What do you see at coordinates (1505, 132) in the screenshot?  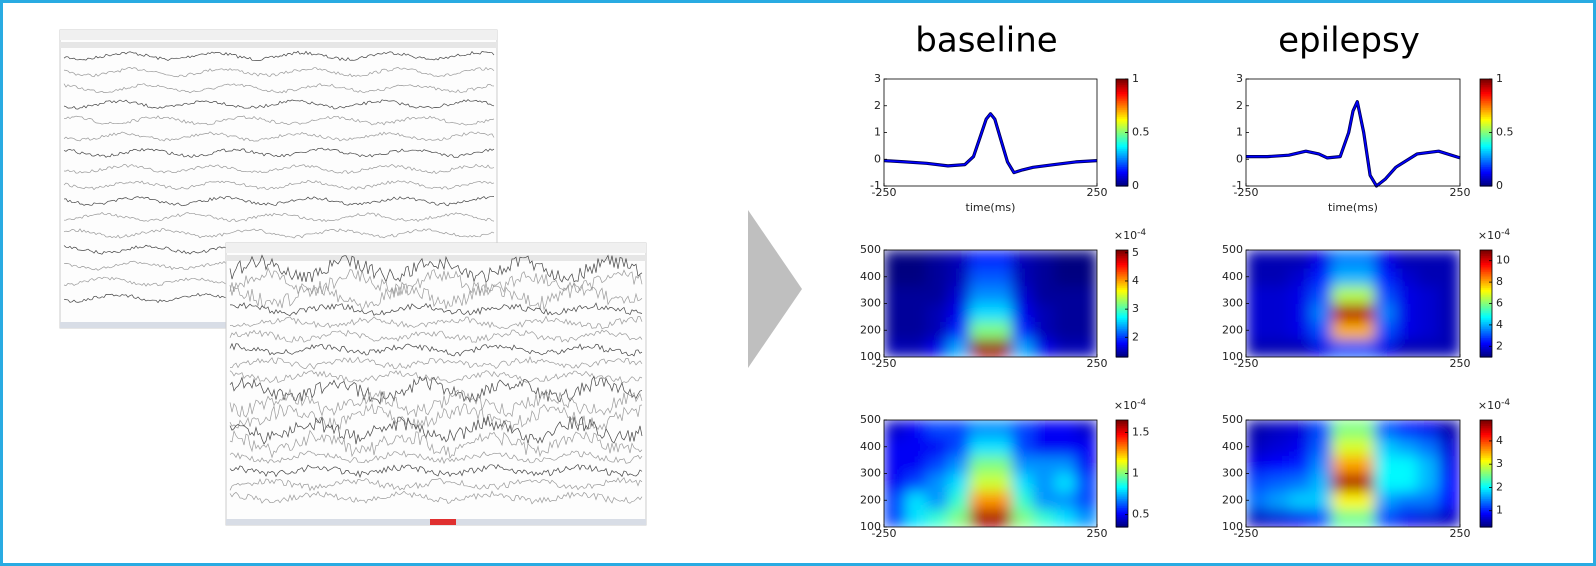 I see `colorbar-tick-label: 0.5` at bounding box center [1505, 132].